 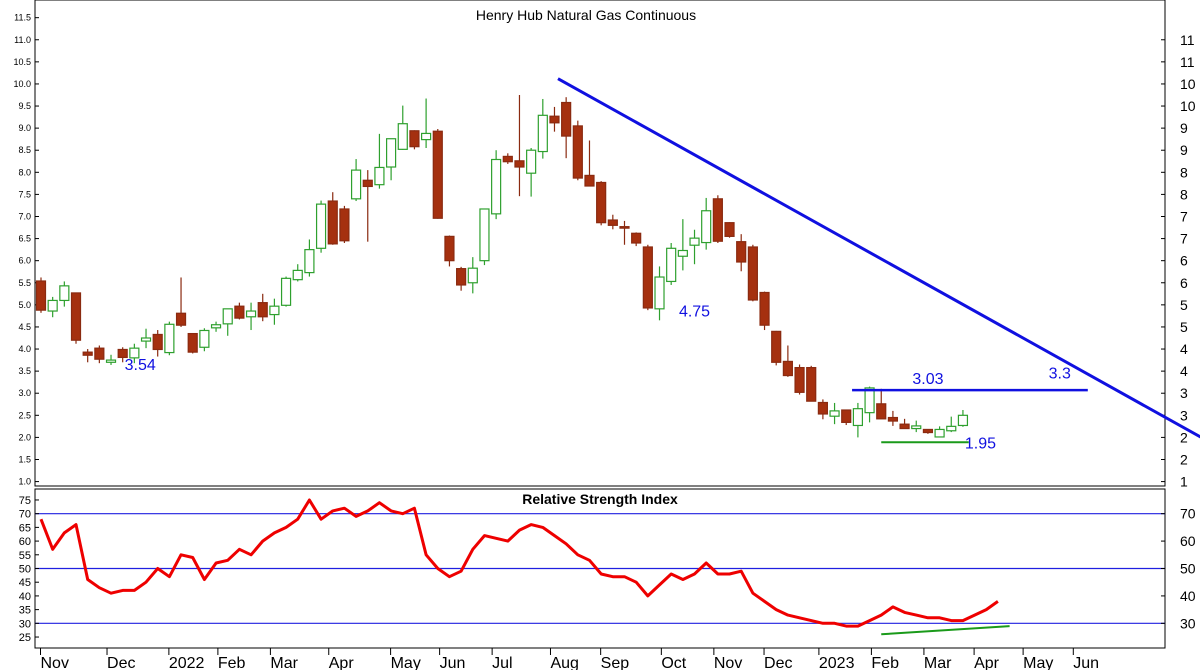 What do you see at coordinates (1188, 514) in the screenshot?
I see `rsi-right-tick-label: 70` at bounding box center [1188, 514].